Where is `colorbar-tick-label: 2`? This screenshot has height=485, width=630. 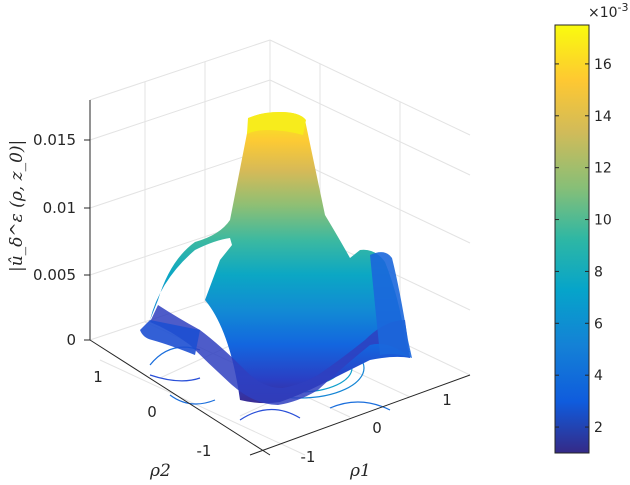
colorbar-tick-label: 2 is located at coordinates (598, 428).